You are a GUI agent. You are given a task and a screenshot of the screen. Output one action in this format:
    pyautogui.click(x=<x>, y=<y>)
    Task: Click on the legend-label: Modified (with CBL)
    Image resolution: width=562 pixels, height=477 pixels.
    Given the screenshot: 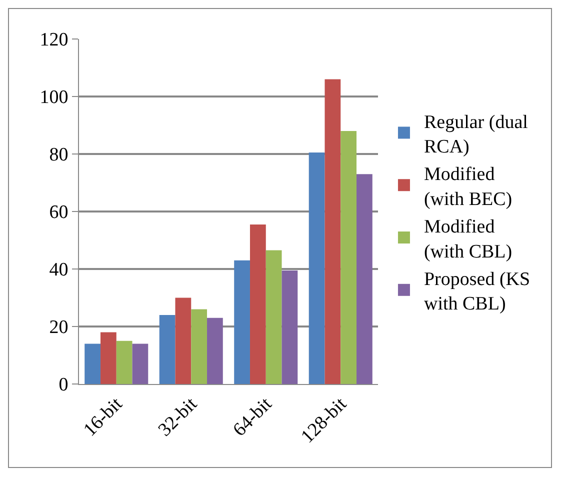 What is the action you would take?
    pyautogui.click(x=468, y=239)
    